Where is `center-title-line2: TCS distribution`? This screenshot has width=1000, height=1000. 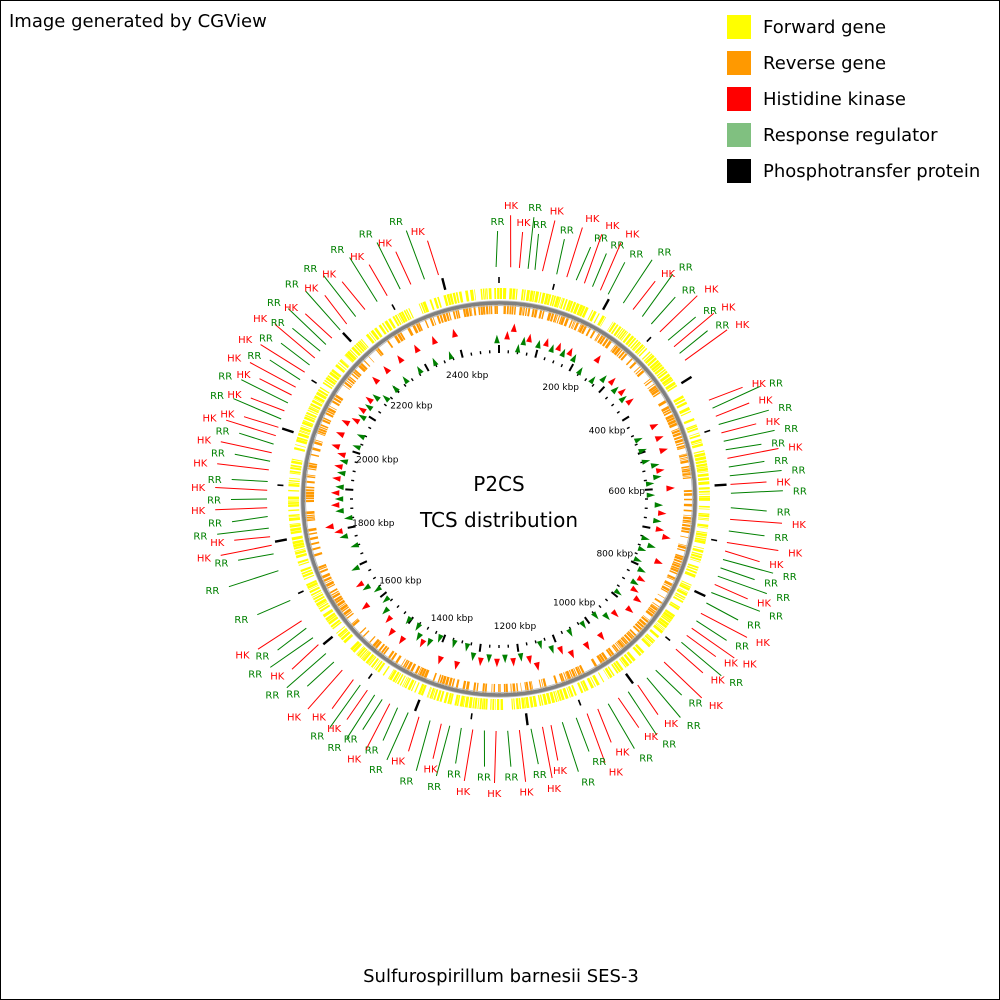 center-title-line2: TCS distribution is located at coordinates (498, 520).